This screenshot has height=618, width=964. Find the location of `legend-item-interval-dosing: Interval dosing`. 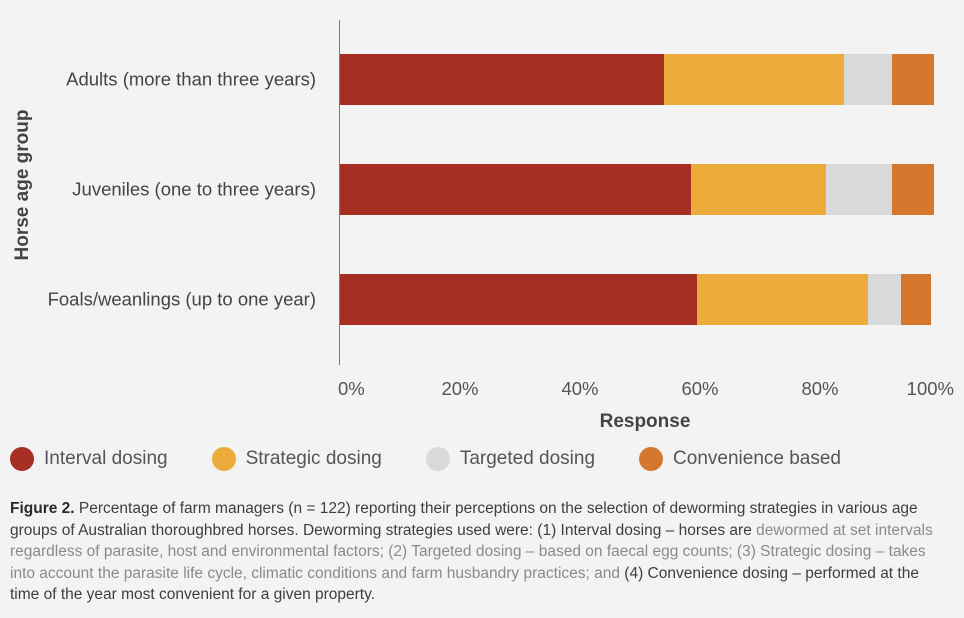

legend-item-interval-dosing: Interval dosing is located at coordinates (89, 459).